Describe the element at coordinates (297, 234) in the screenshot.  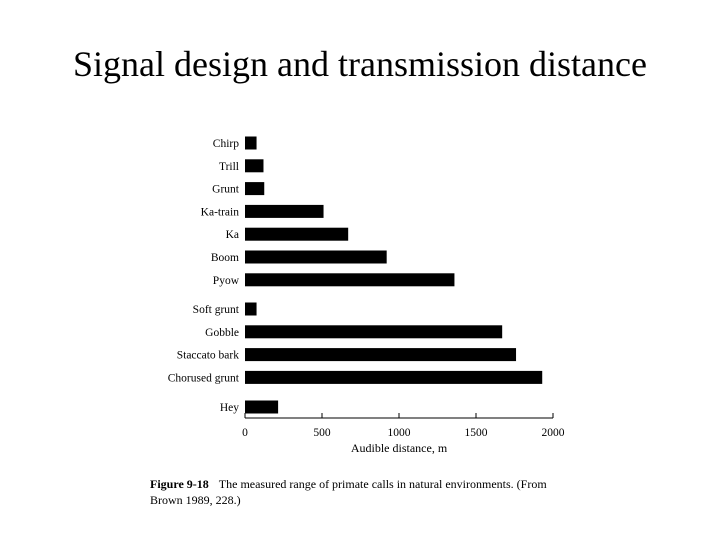
I see `bar-ka` at that location.